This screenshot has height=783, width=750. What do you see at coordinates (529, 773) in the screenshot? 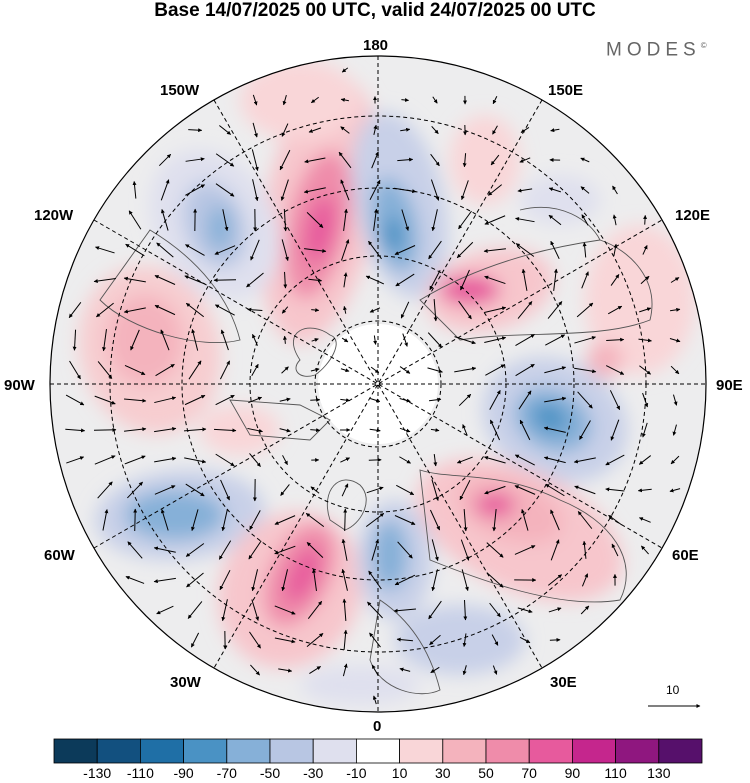
I see `colorbar-tick-label: 70` at bounding box center [529, 773].